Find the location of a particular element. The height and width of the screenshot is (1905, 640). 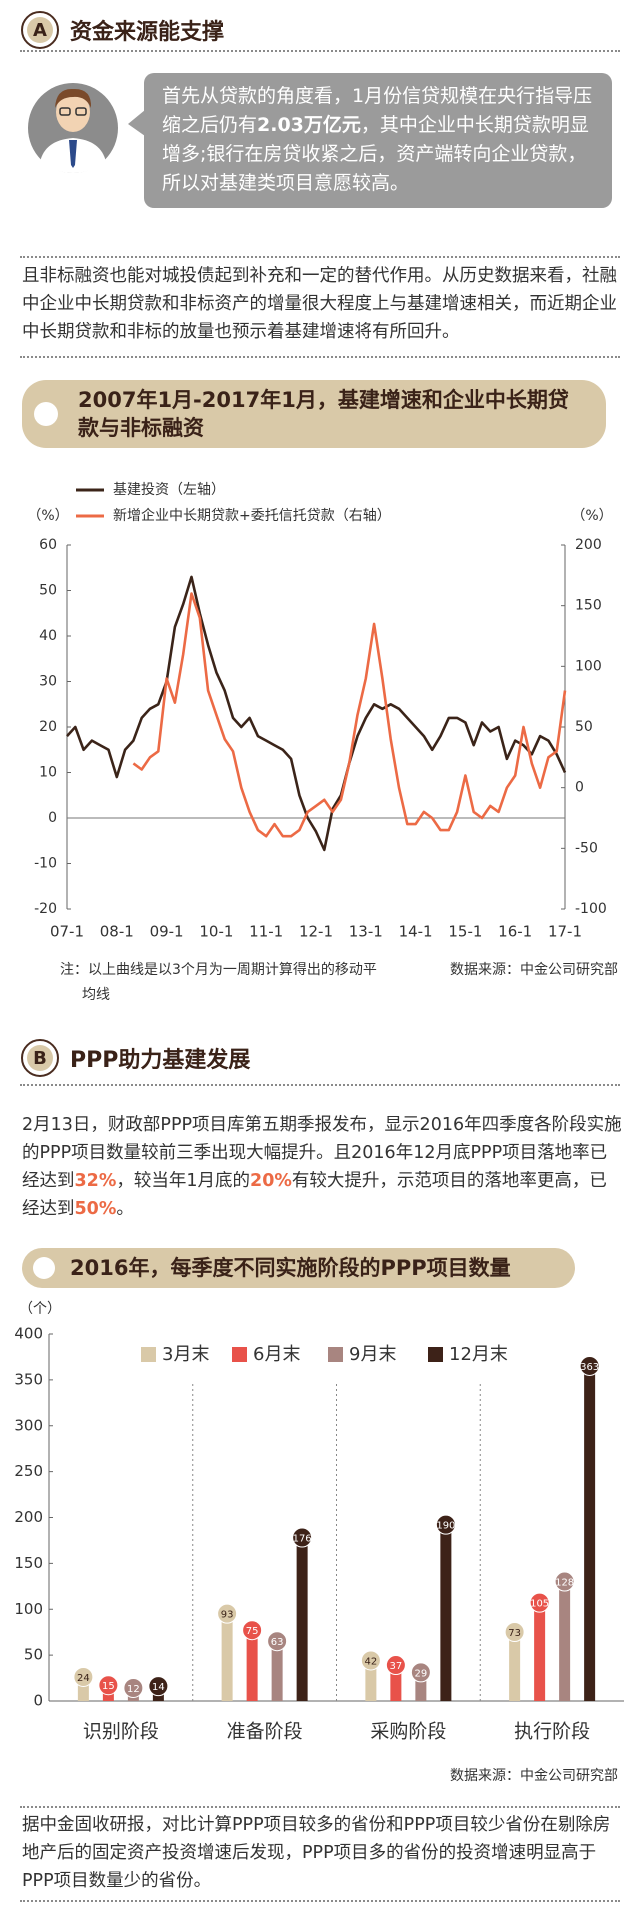

x-tick-label: 采购阶段 is located at coordinates (408, 1732).